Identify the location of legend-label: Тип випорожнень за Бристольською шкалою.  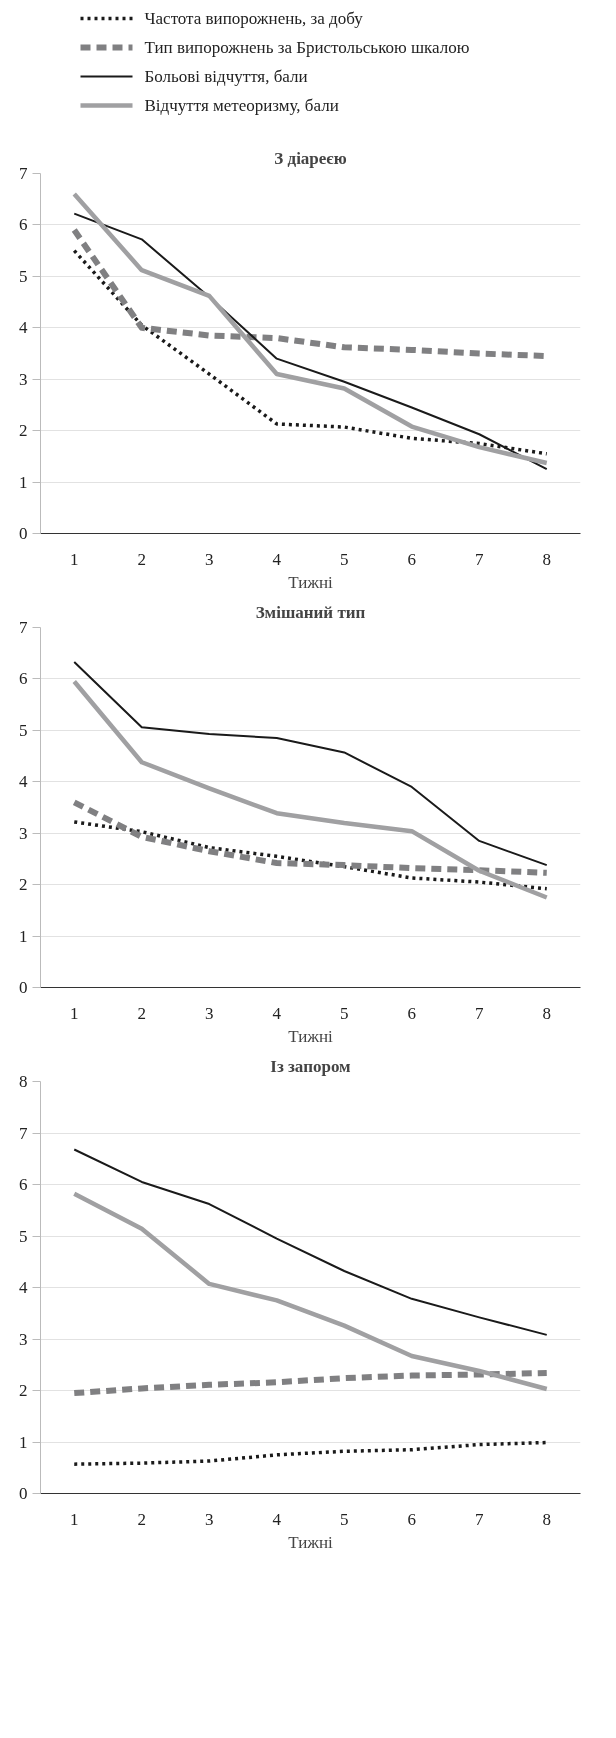
(307, 47).